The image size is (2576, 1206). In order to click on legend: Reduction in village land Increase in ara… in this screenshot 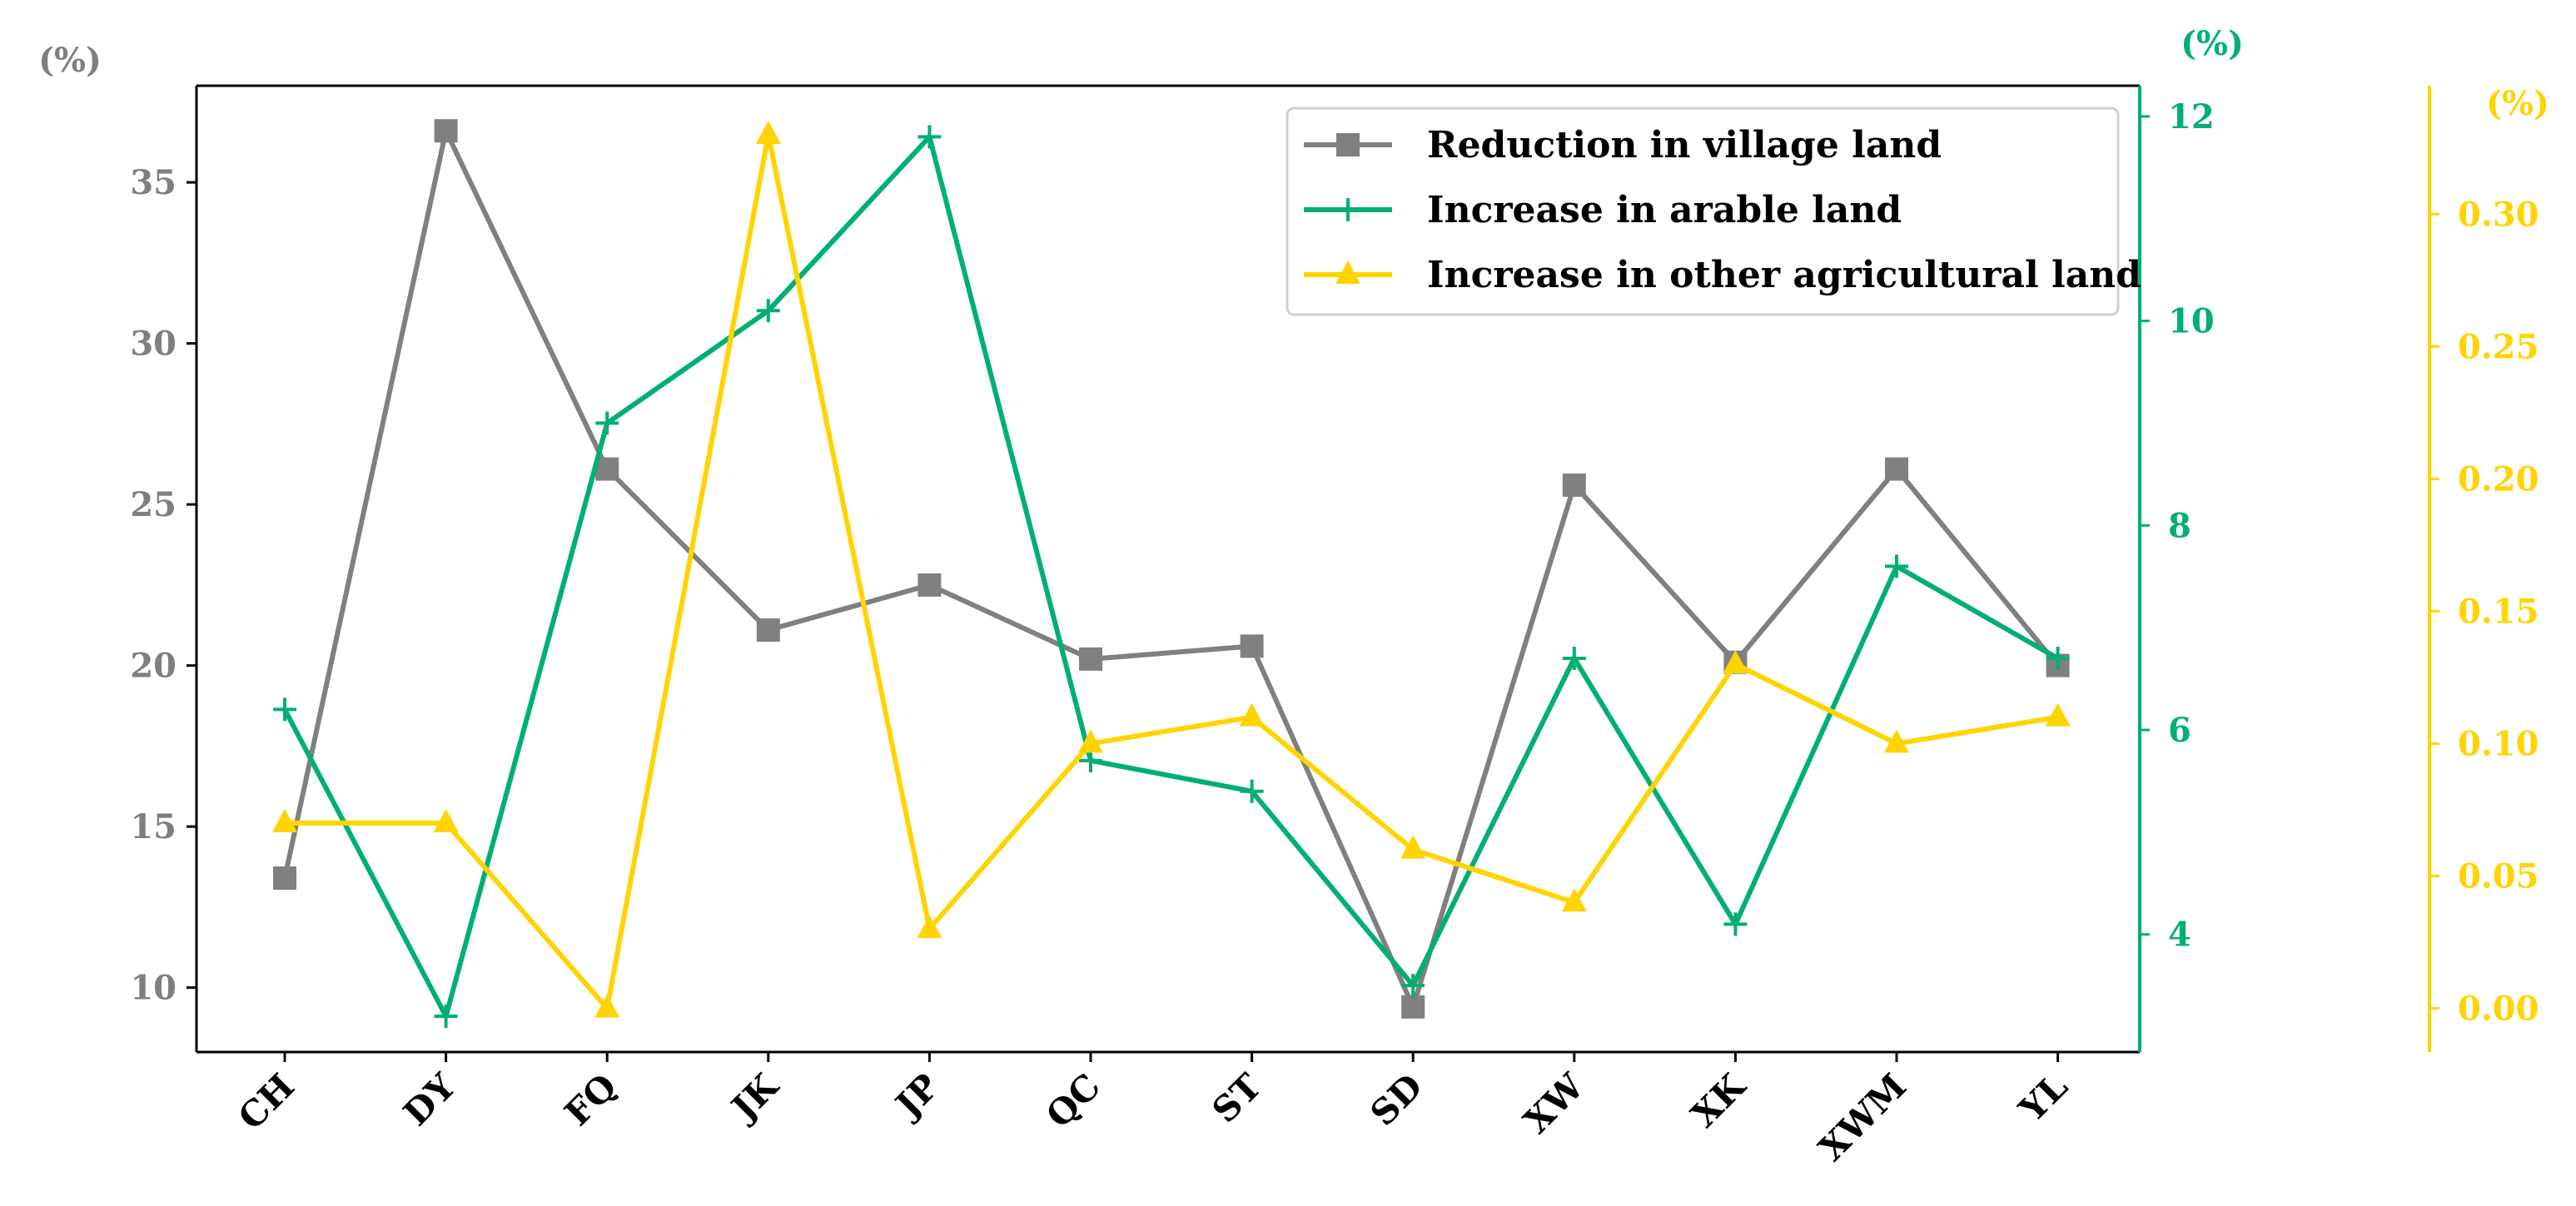, I will do `click(1713, 211)`.